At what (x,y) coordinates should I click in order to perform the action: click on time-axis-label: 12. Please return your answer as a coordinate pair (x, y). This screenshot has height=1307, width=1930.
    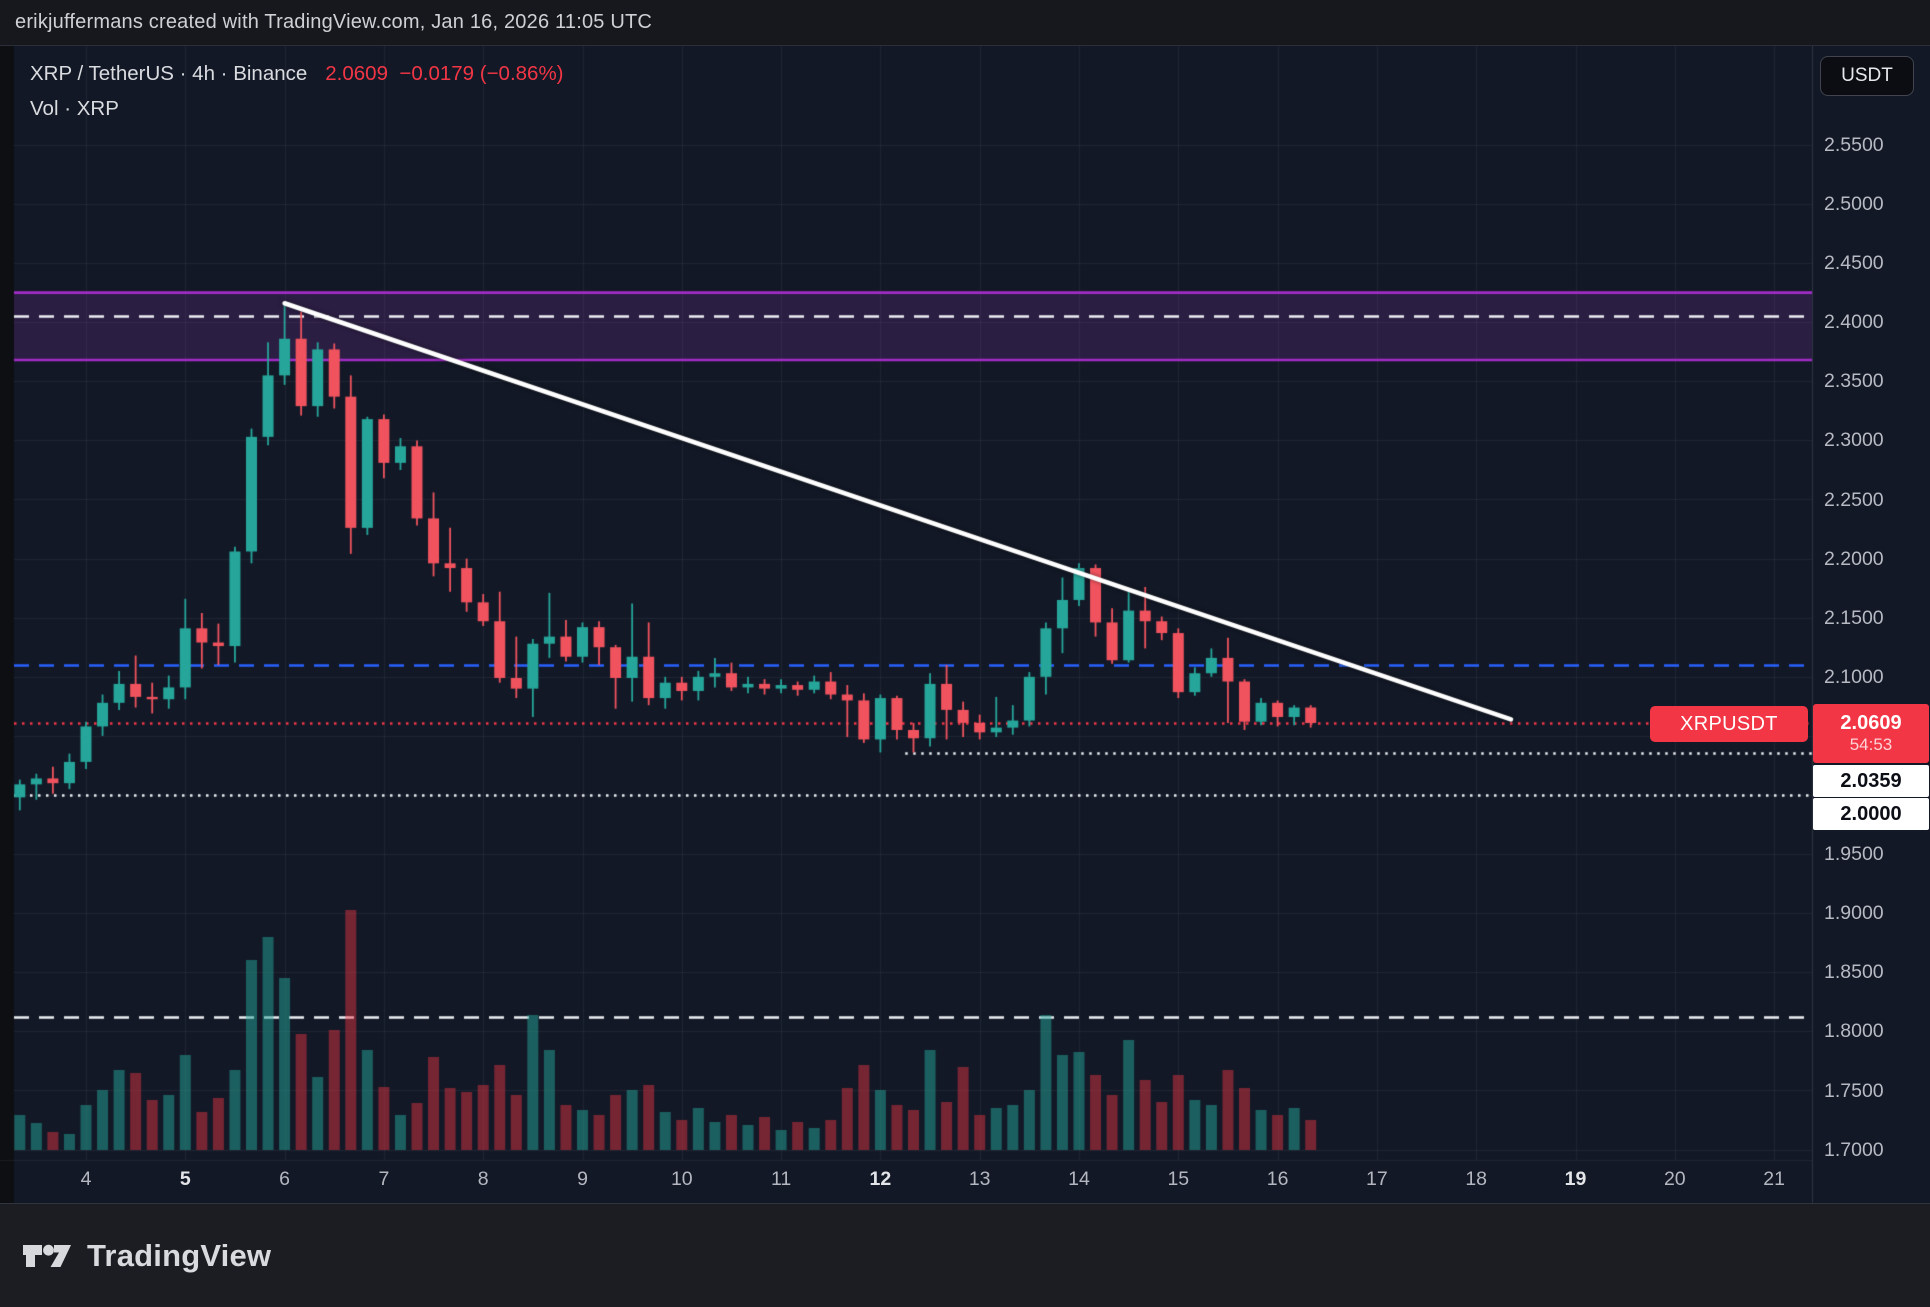
    Looking at the image, I should click on (880, 1179).